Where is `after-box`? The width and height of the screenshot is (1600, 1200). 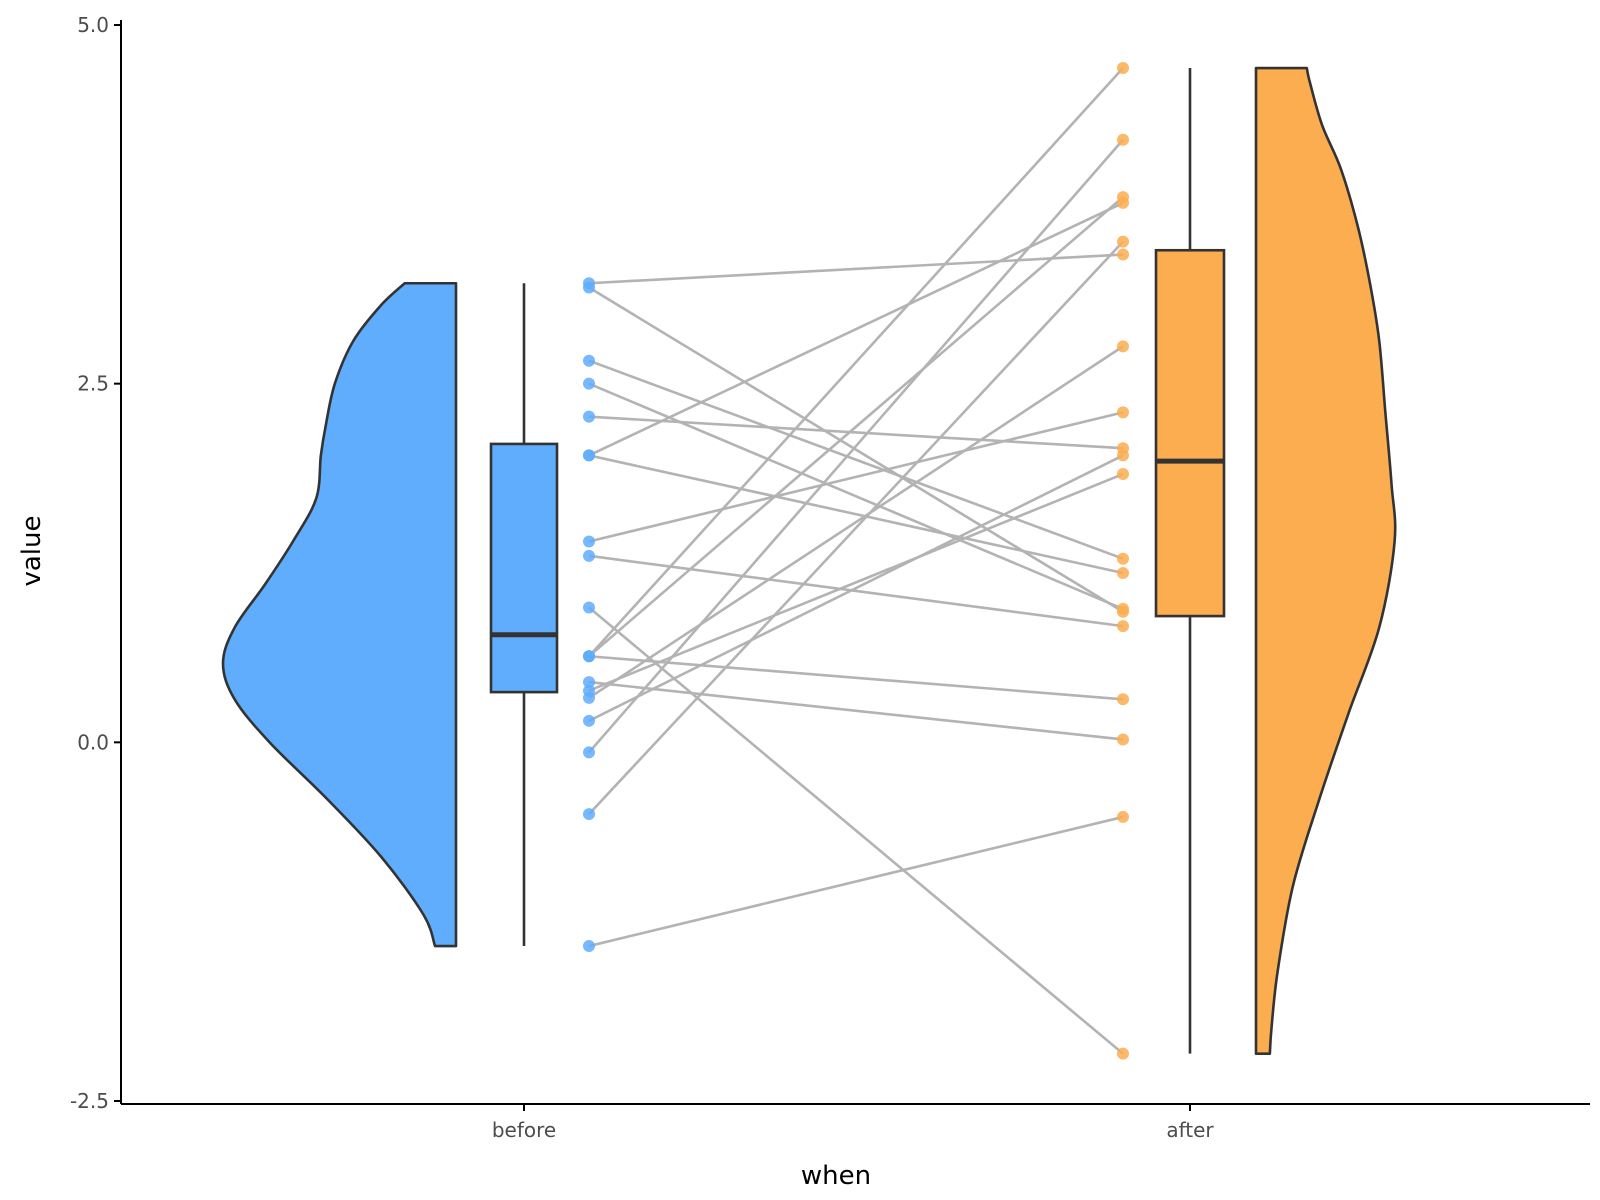 after-box is located at coordinates (1190, 433).